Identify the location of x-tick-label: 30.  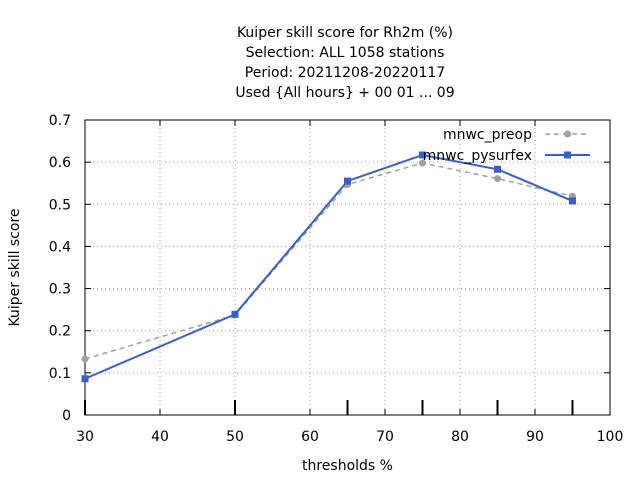
(85, 437).